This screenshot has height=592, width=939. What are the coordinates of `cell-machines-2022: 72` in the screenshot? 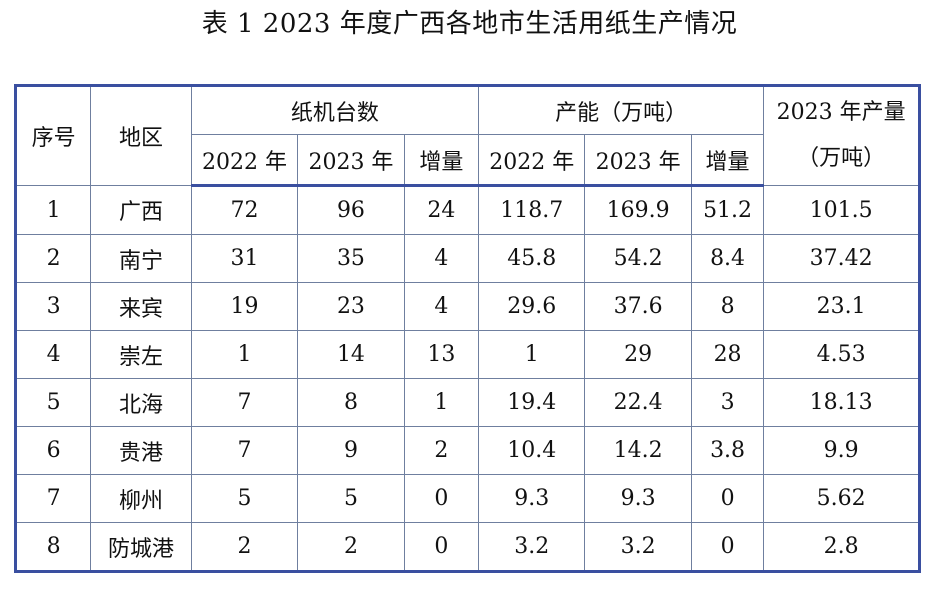 It's located at (244, 210).